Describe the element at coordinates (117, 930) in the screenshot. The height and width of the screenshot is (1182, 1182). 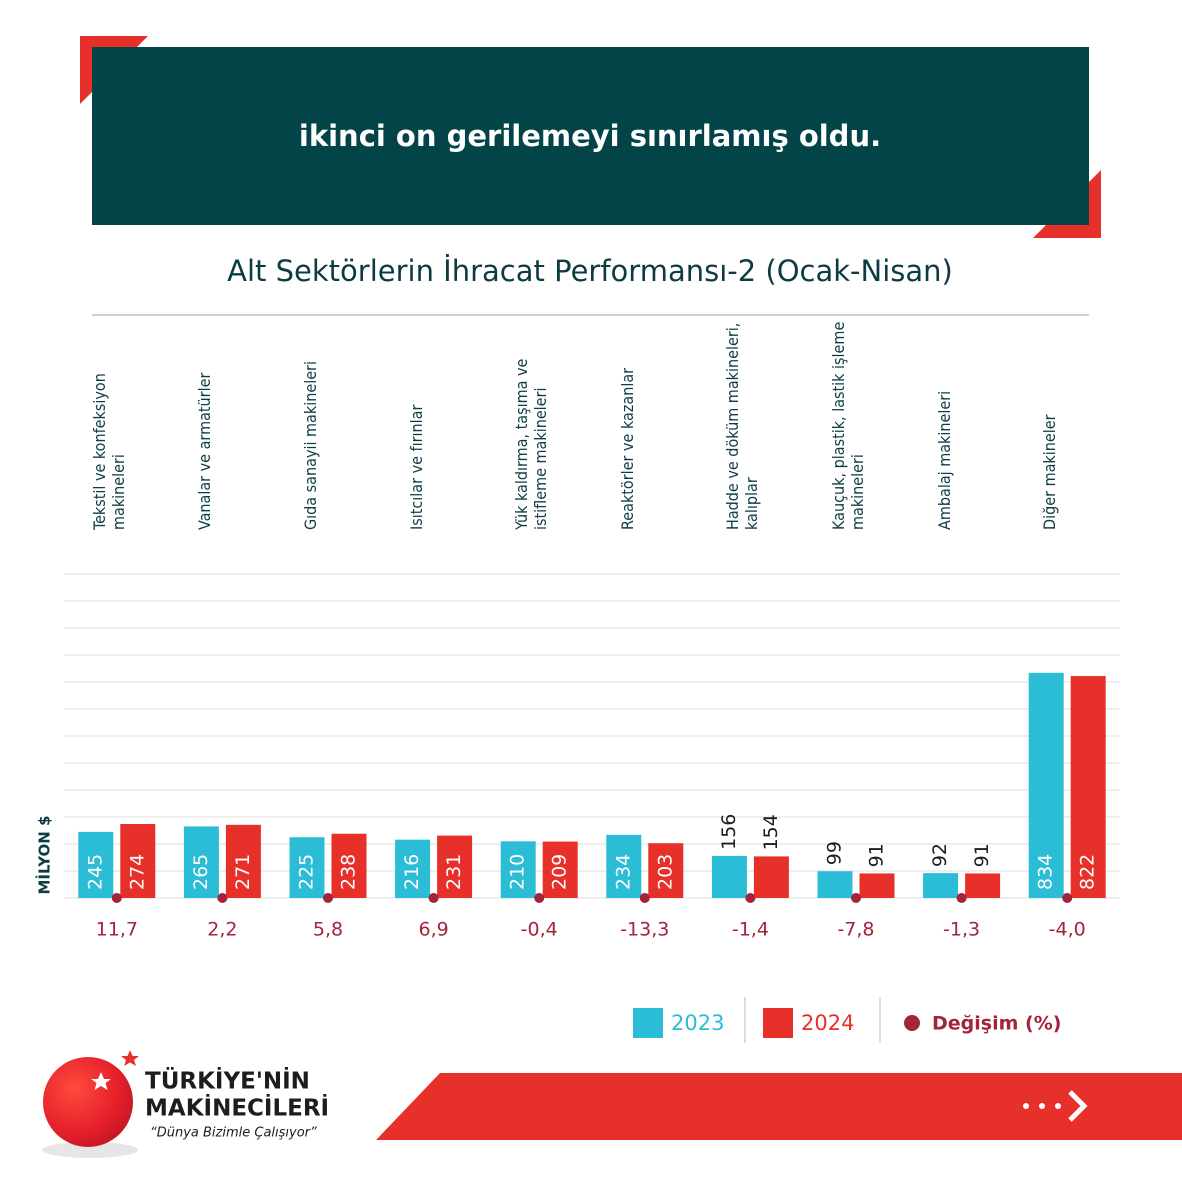
I see `change-label: 11,7` at that location.